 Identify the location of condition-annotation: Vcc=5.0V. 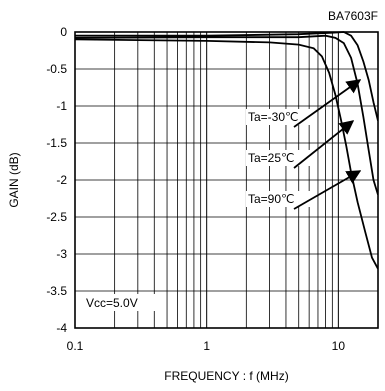
(112, 303).